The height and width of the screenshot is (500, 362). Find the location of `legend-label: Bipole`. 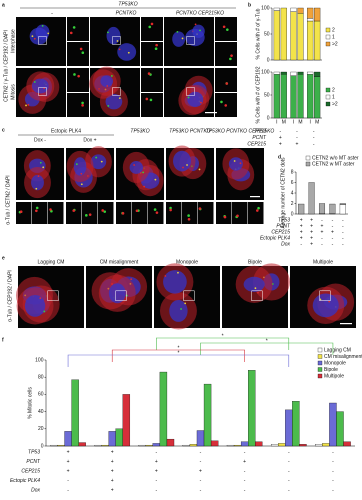

legend-label: Bipole is located at coordinates (331, 370).